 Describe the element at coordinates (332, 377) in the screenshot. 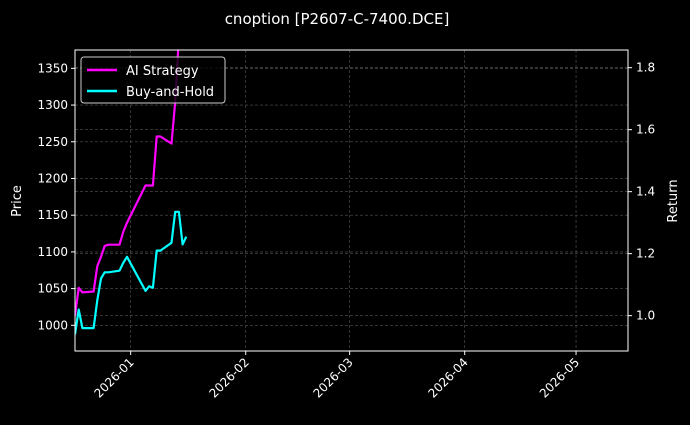

I see `x-tick-label: 2026-03` at that location.